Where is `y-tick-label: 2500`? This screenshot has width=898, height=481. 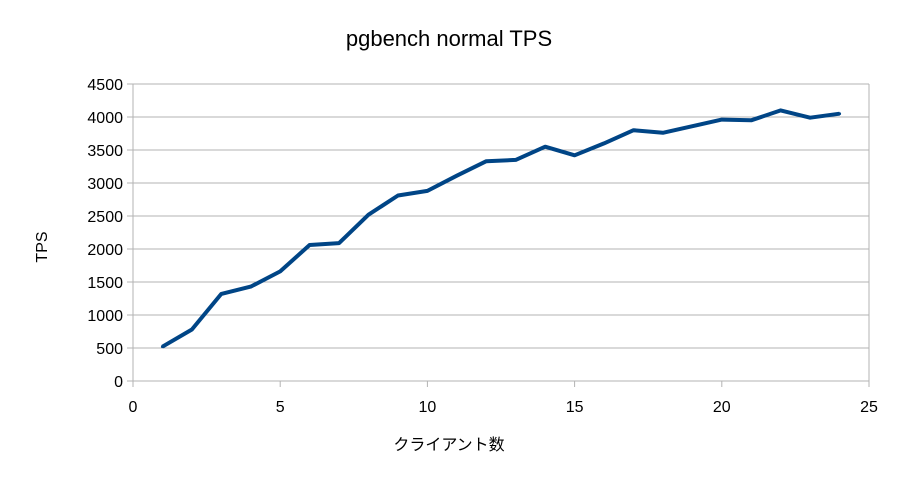 y-tick-label: 2500 is located at coordinates (105, 217).